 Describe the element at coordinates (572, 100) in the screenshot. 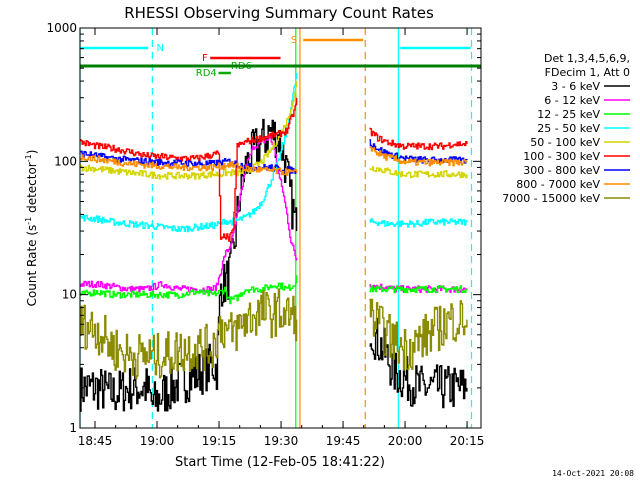

I see `legend-label-6-12-kev: 6 - 12 keV` at that location.